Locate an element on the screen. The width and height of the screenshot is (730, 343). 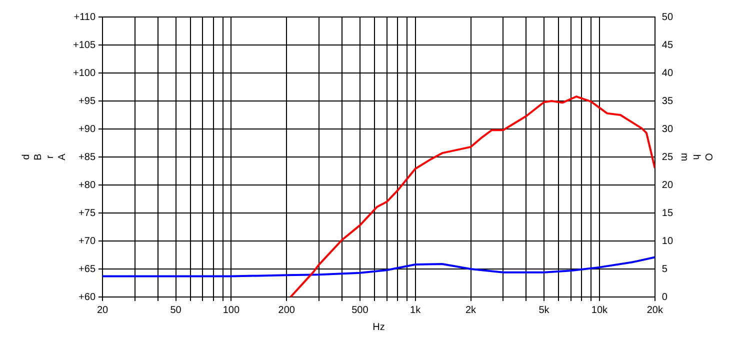
x-tick-label: 20 is located at coordinates (102, 310).